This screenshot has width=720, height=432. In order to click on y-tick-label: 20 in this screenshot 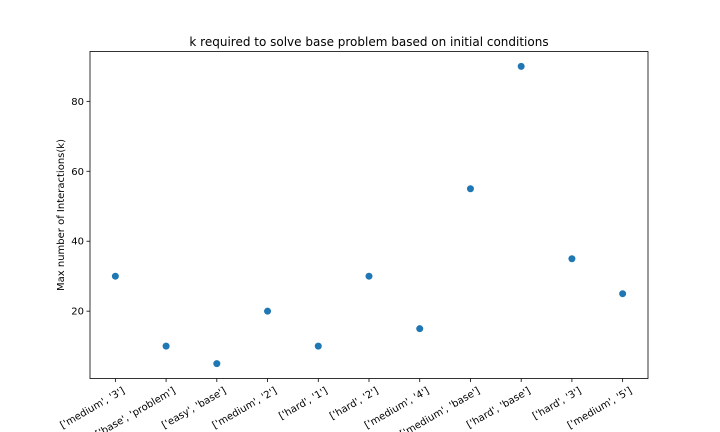, I will do `click(77, 312)`.